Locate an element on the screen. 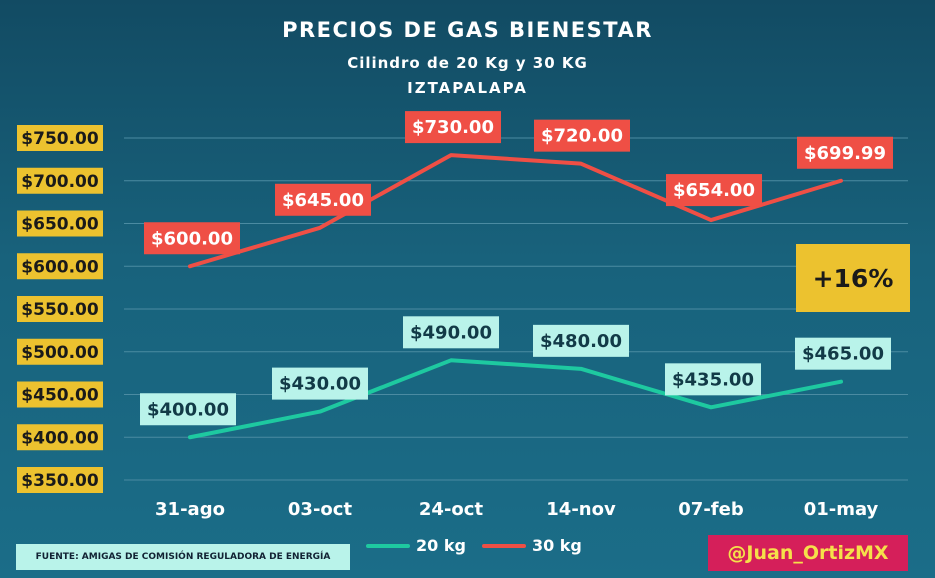  chart-legend: 20 kg 30 kg is located at coordinates (482, 545).